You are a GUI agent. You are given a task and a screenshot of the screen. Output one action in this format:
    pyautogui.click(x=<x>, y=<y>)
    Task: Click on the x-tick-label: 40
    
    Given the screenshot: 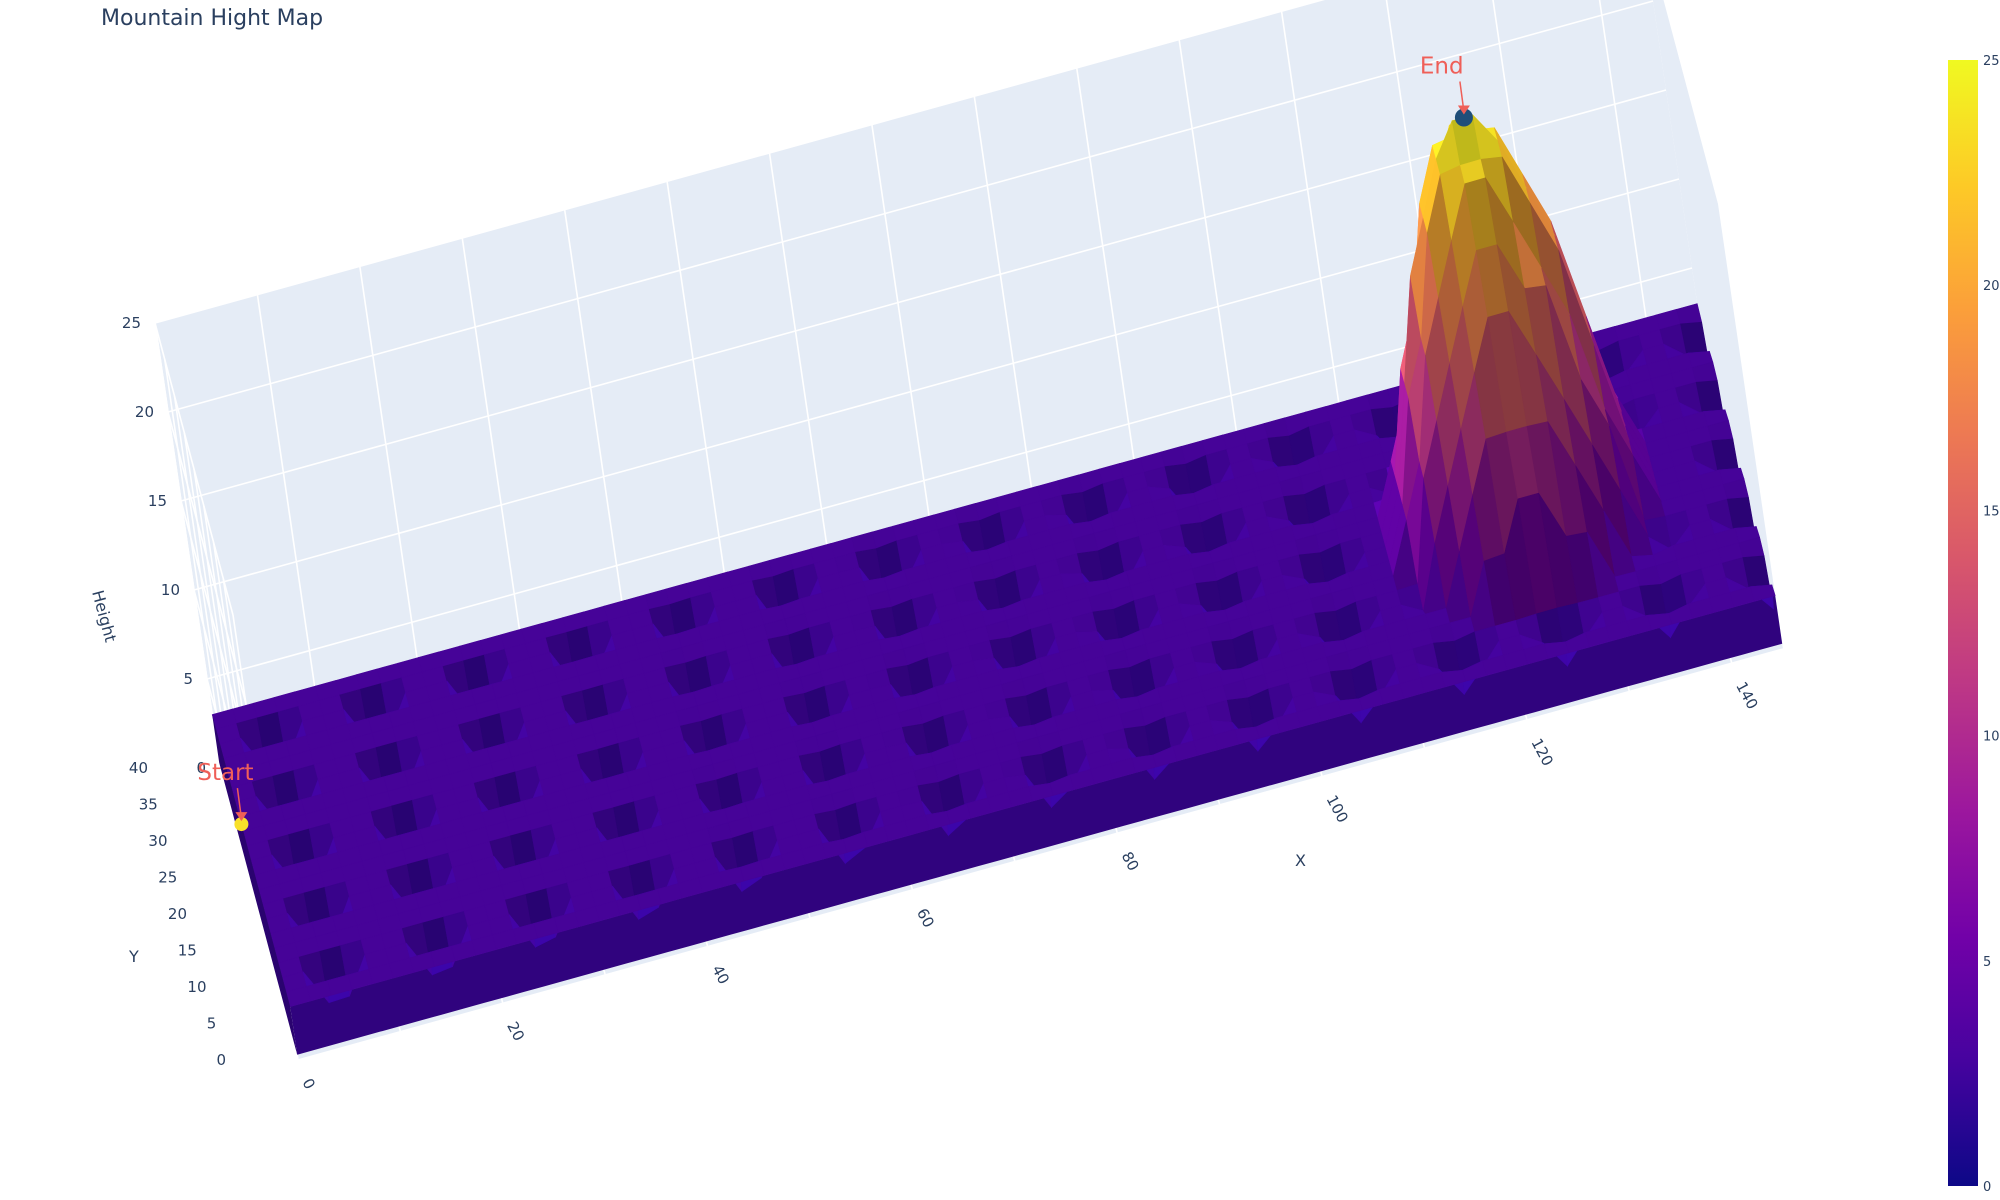 What is the action you would take?
    pyautogui.click(x=720, y=974)
    